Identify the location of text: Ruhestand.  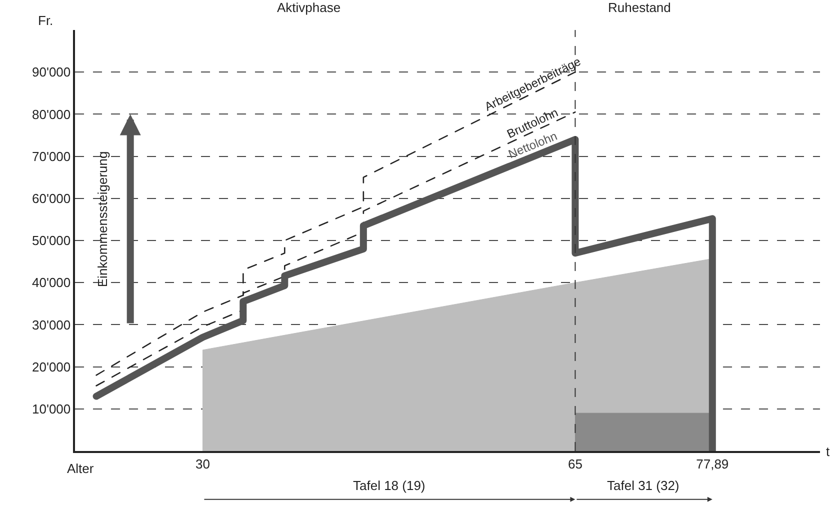
(639, 7).